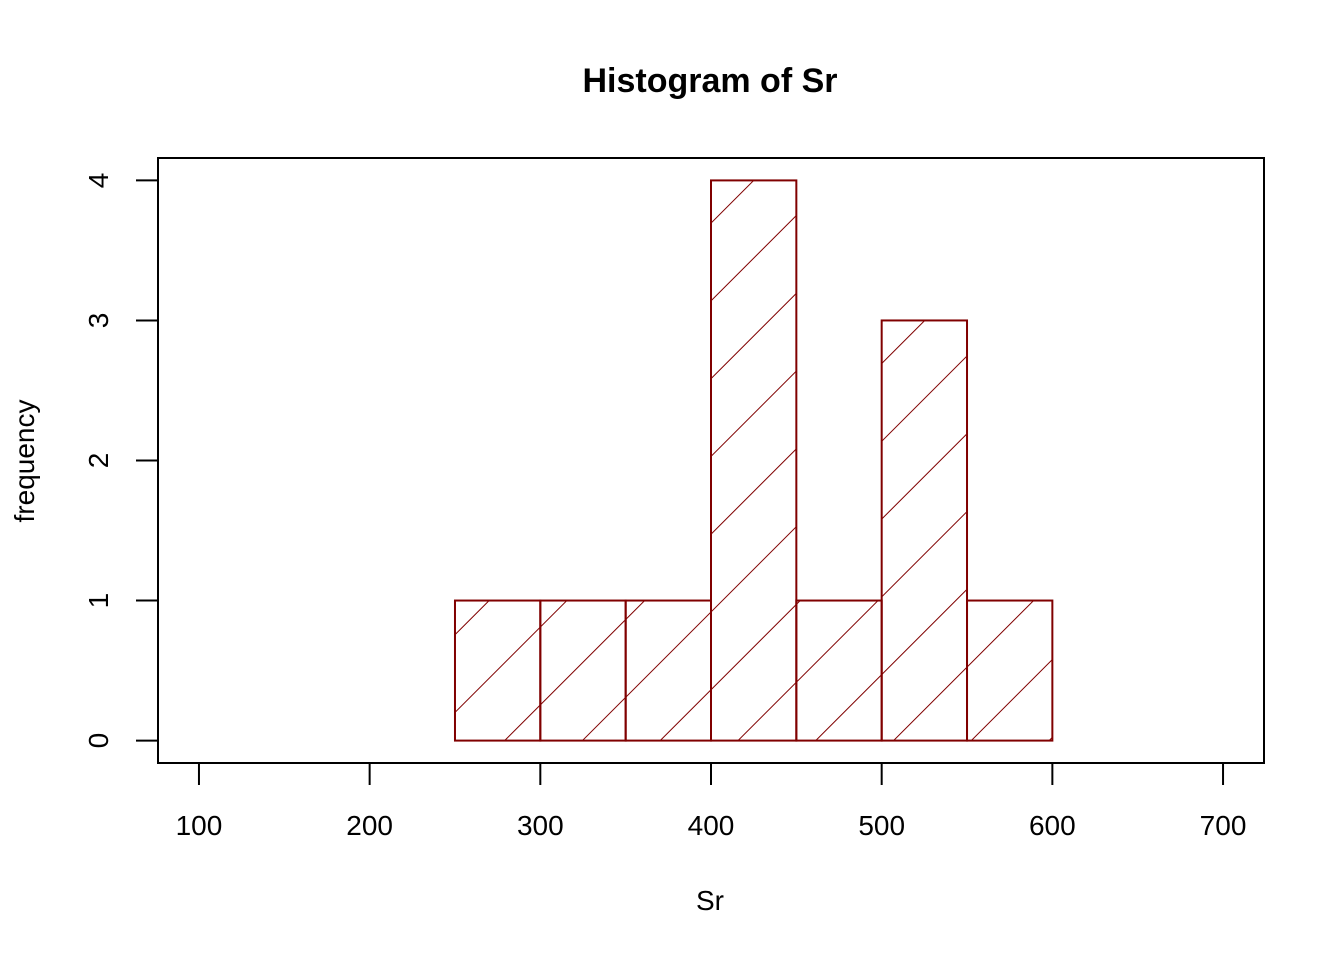 This screenshot has width=1344, height=960. What do you see at coordinates (881, 825) in the screenshot?
I see `x-tick-label: 500` at bounding box center [881, 825].